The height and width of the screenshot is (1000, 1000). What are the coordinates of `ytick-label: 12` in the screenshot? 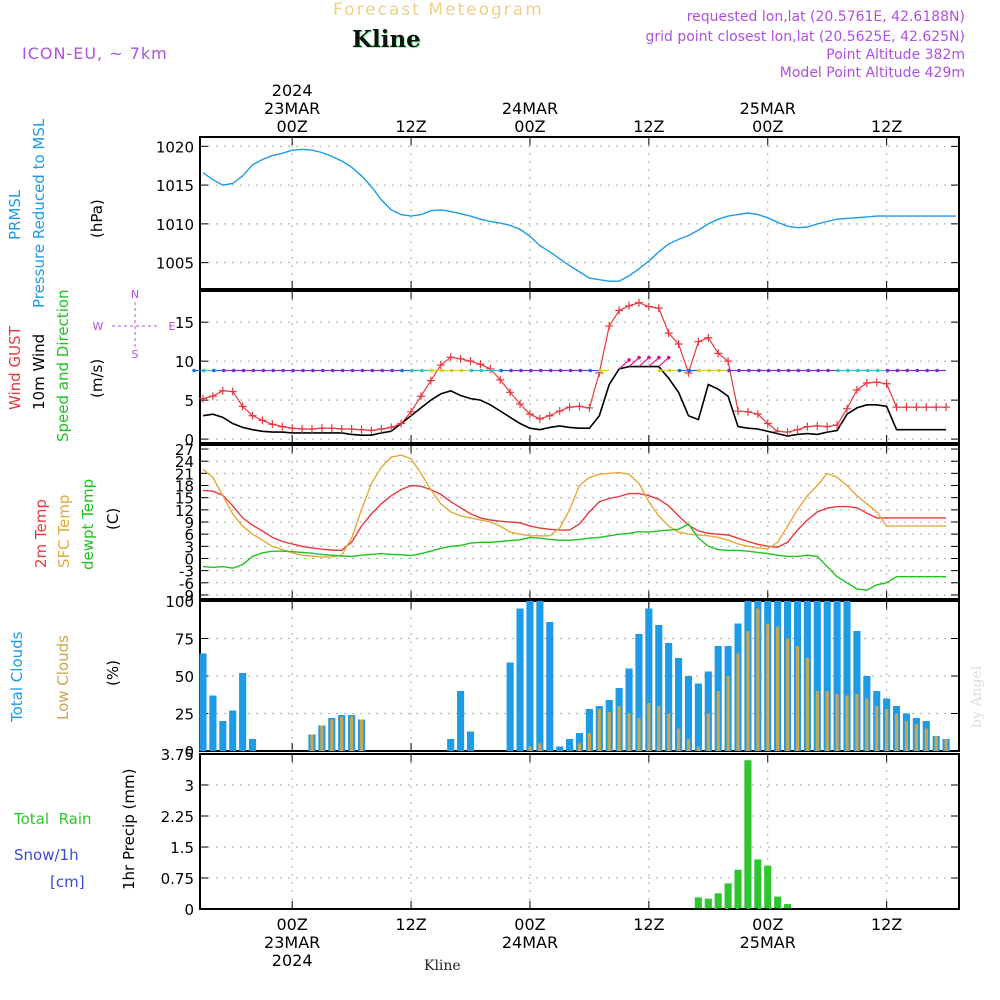 It's located at (184, 511).